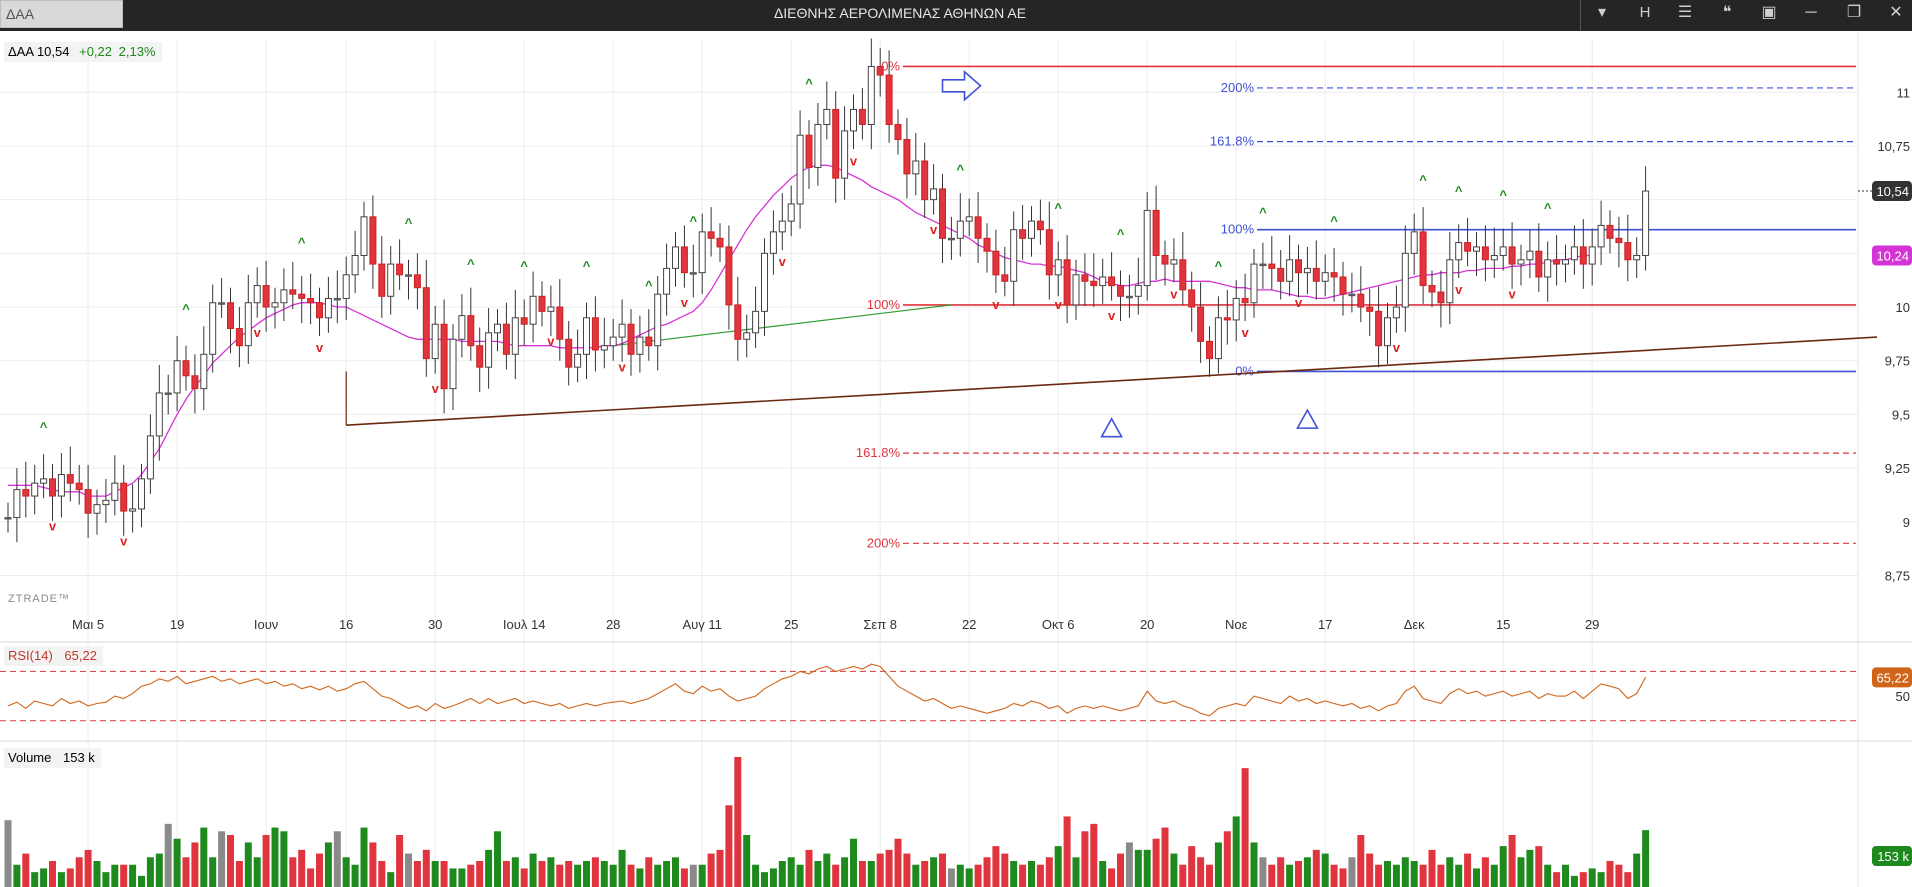 The image size is (1912, 887). What do you see at coordinates (1685, 12) in the screenshot?
I see `lines-icon: ☰` at bounding box center [1685, 12].